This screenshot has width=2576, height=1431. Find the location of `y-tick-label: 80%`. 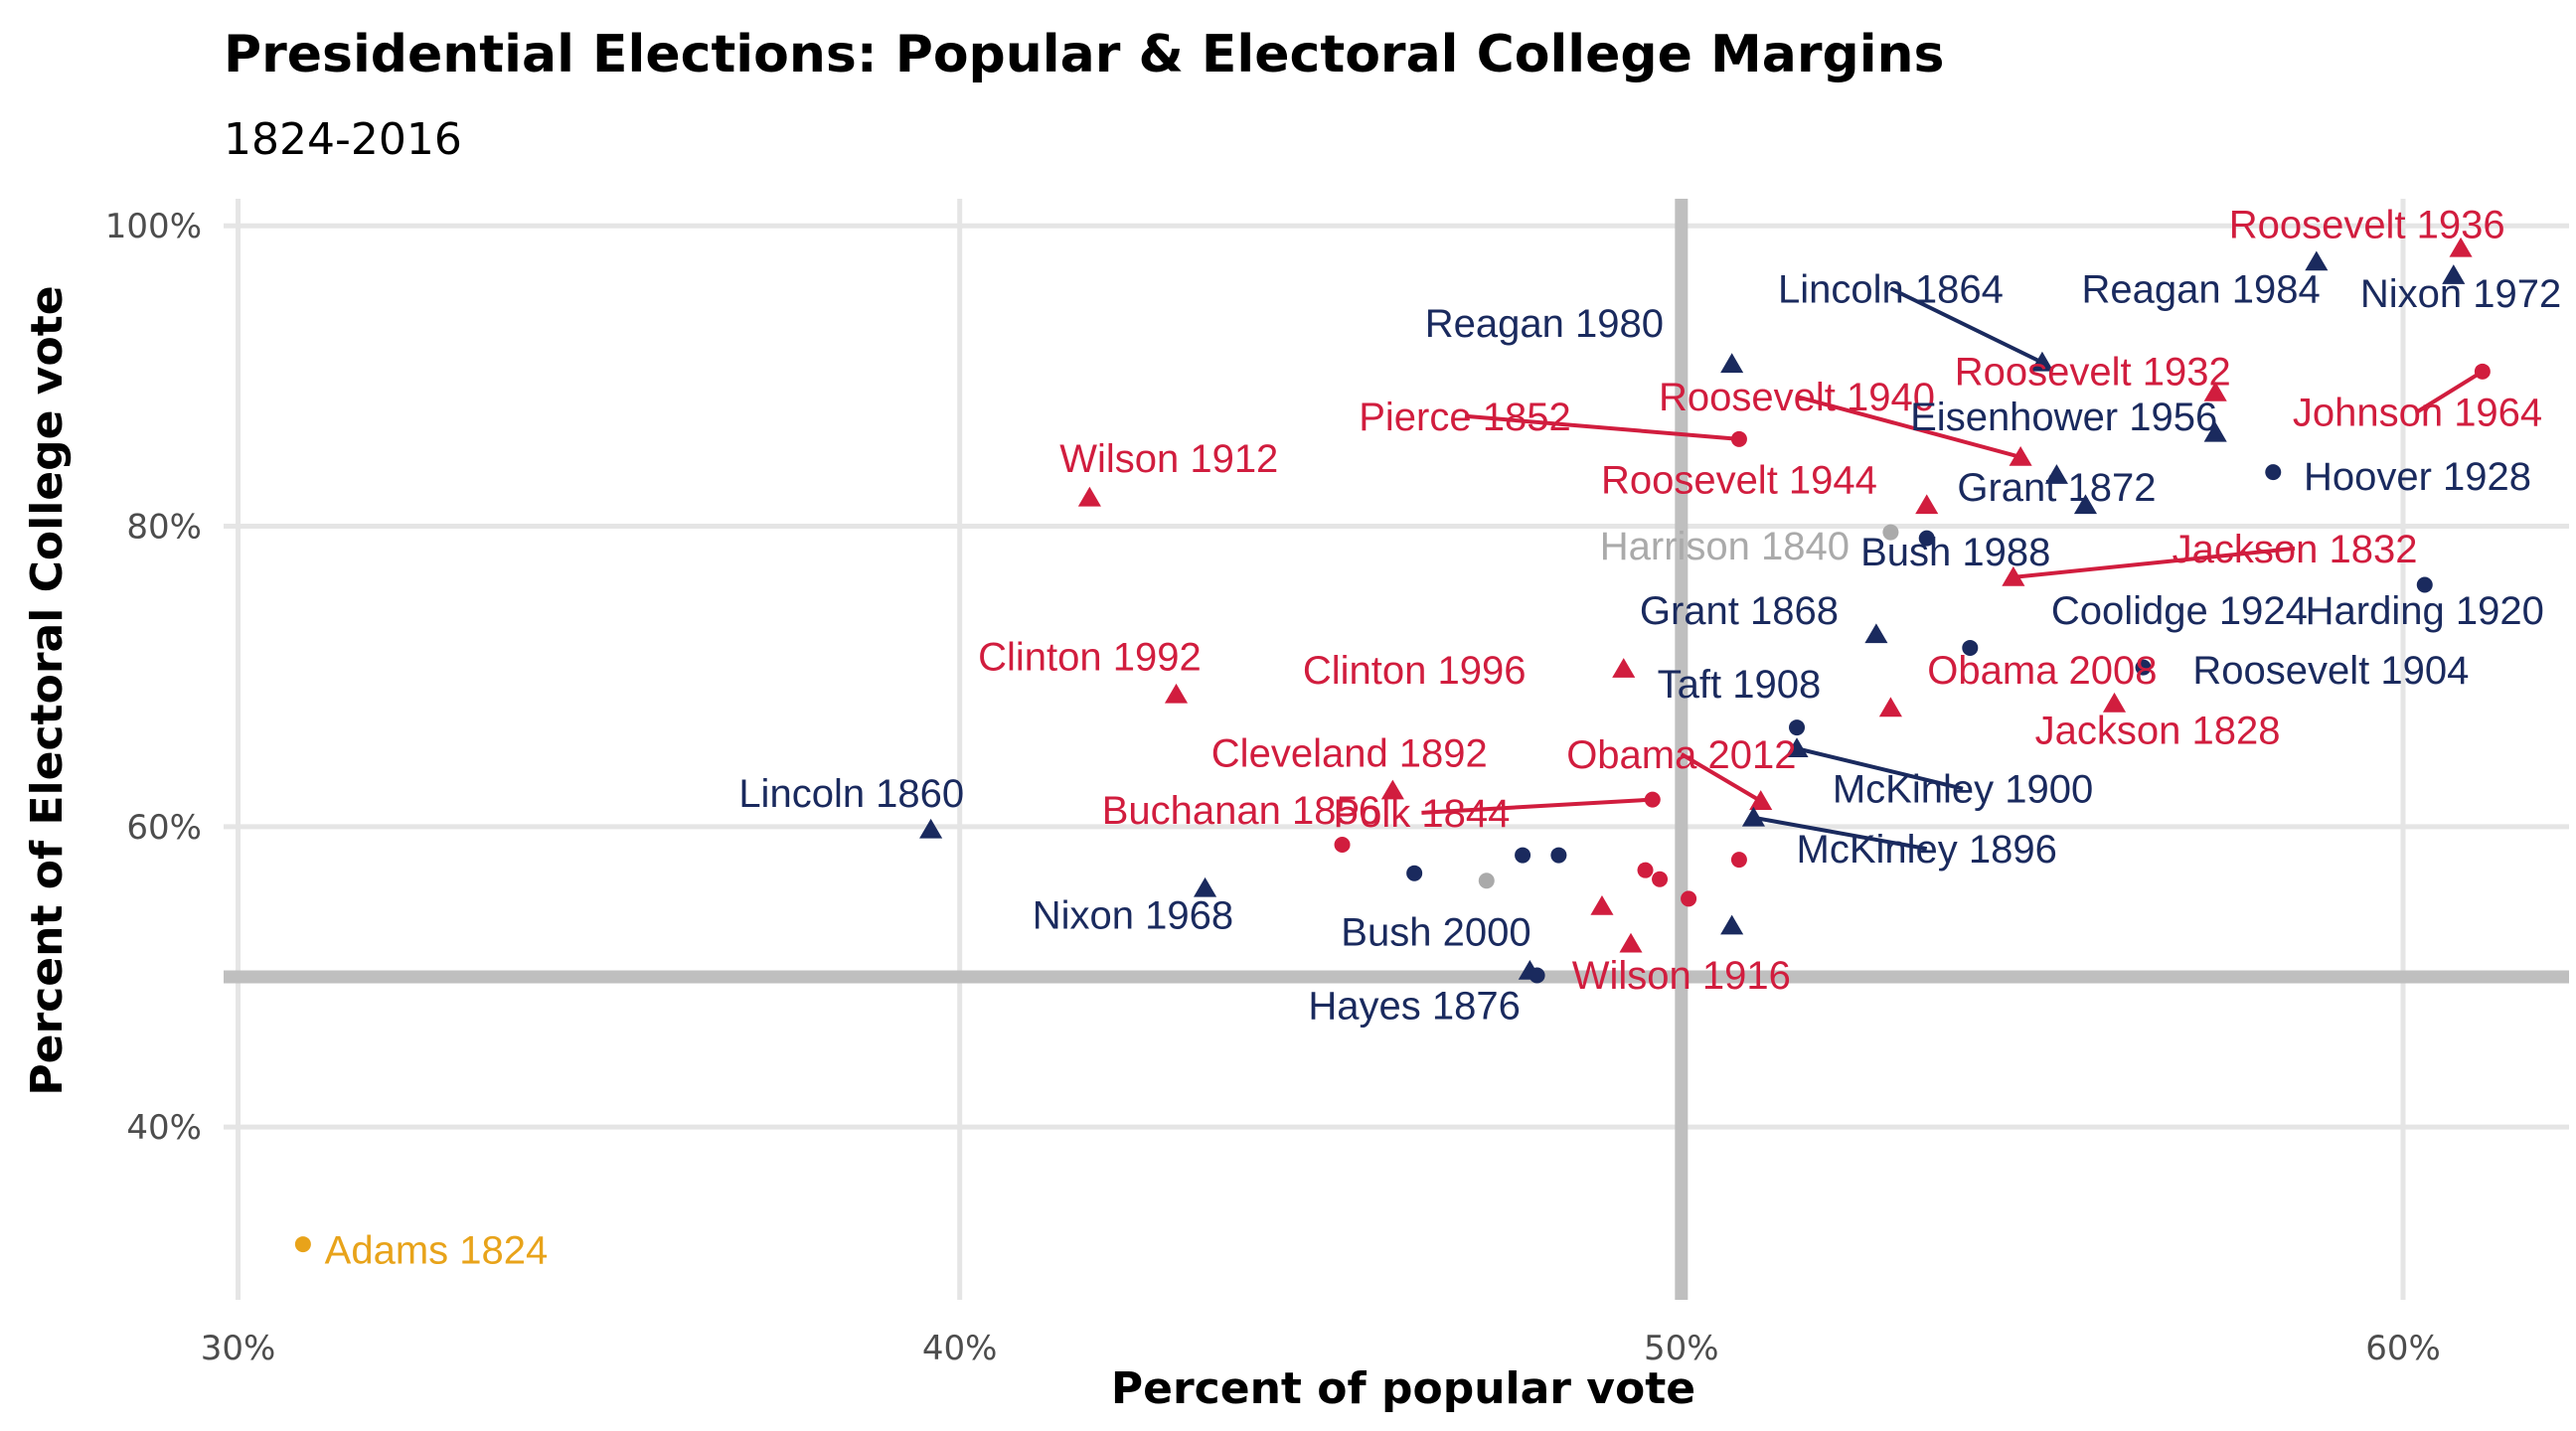

y-tick-label: 80% is located at coordinates (164, 528).